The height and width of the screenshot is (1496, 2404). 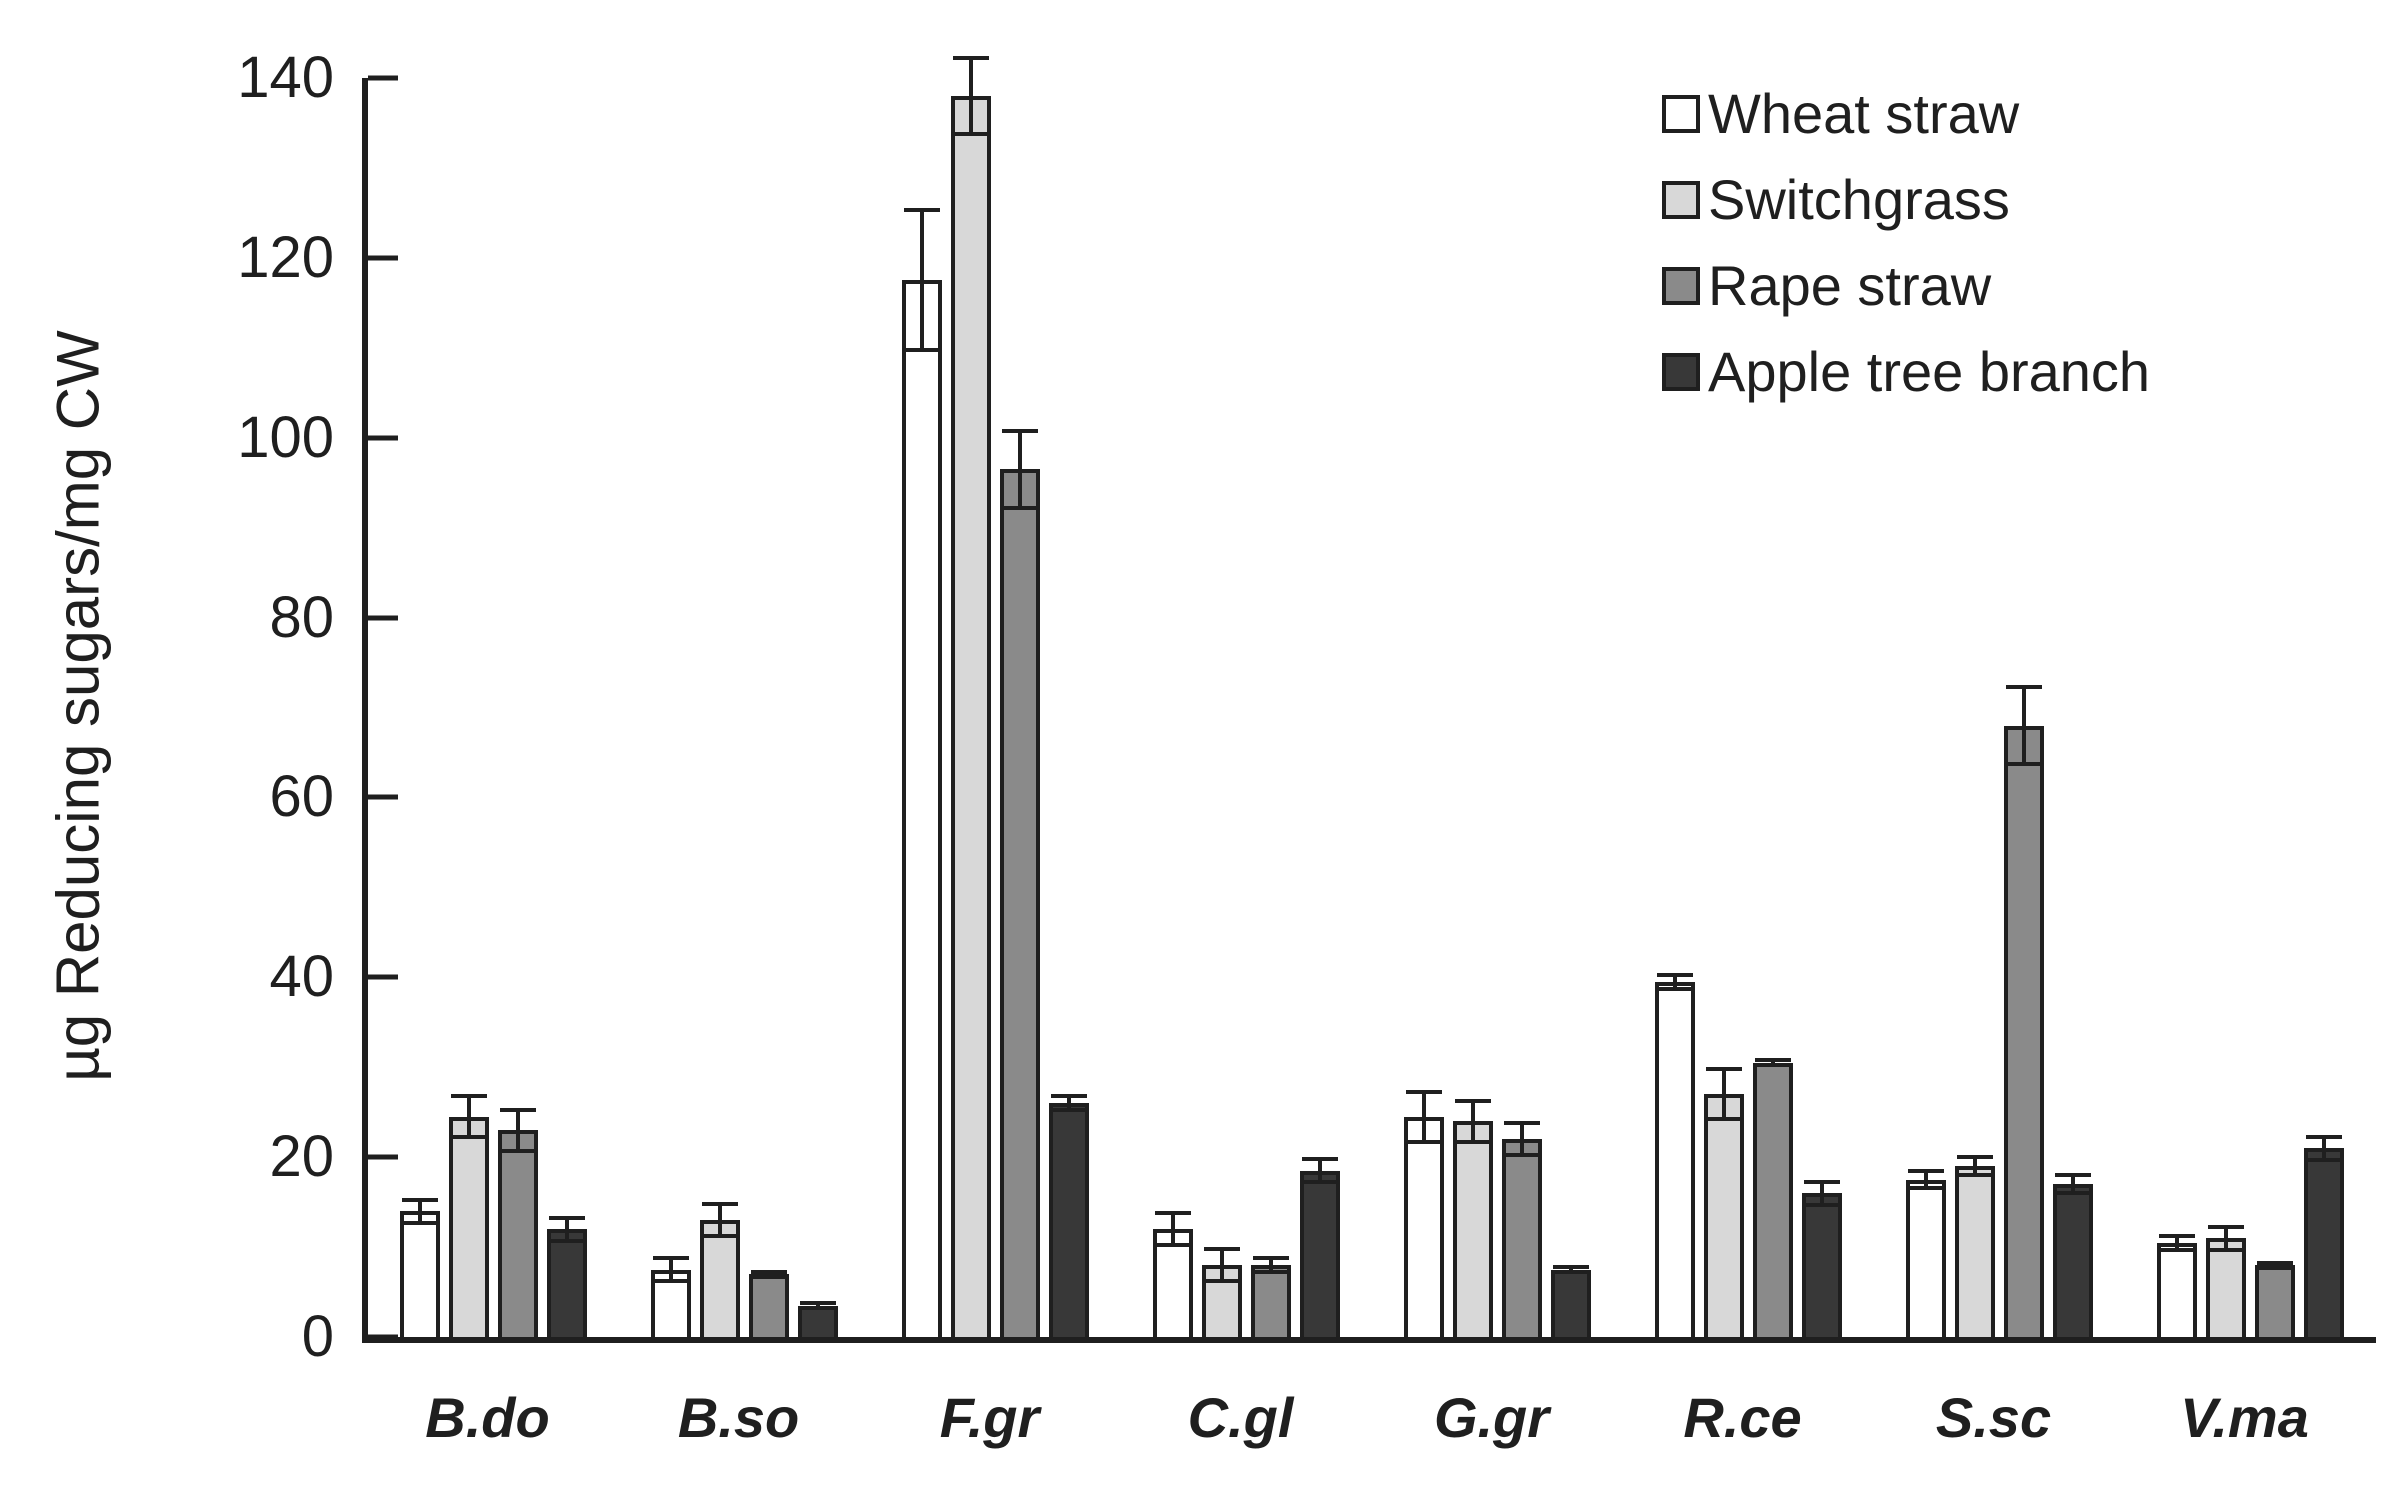 I want to click on bar-apple-tree-branch-B.do, so click(x=567, y=1283).